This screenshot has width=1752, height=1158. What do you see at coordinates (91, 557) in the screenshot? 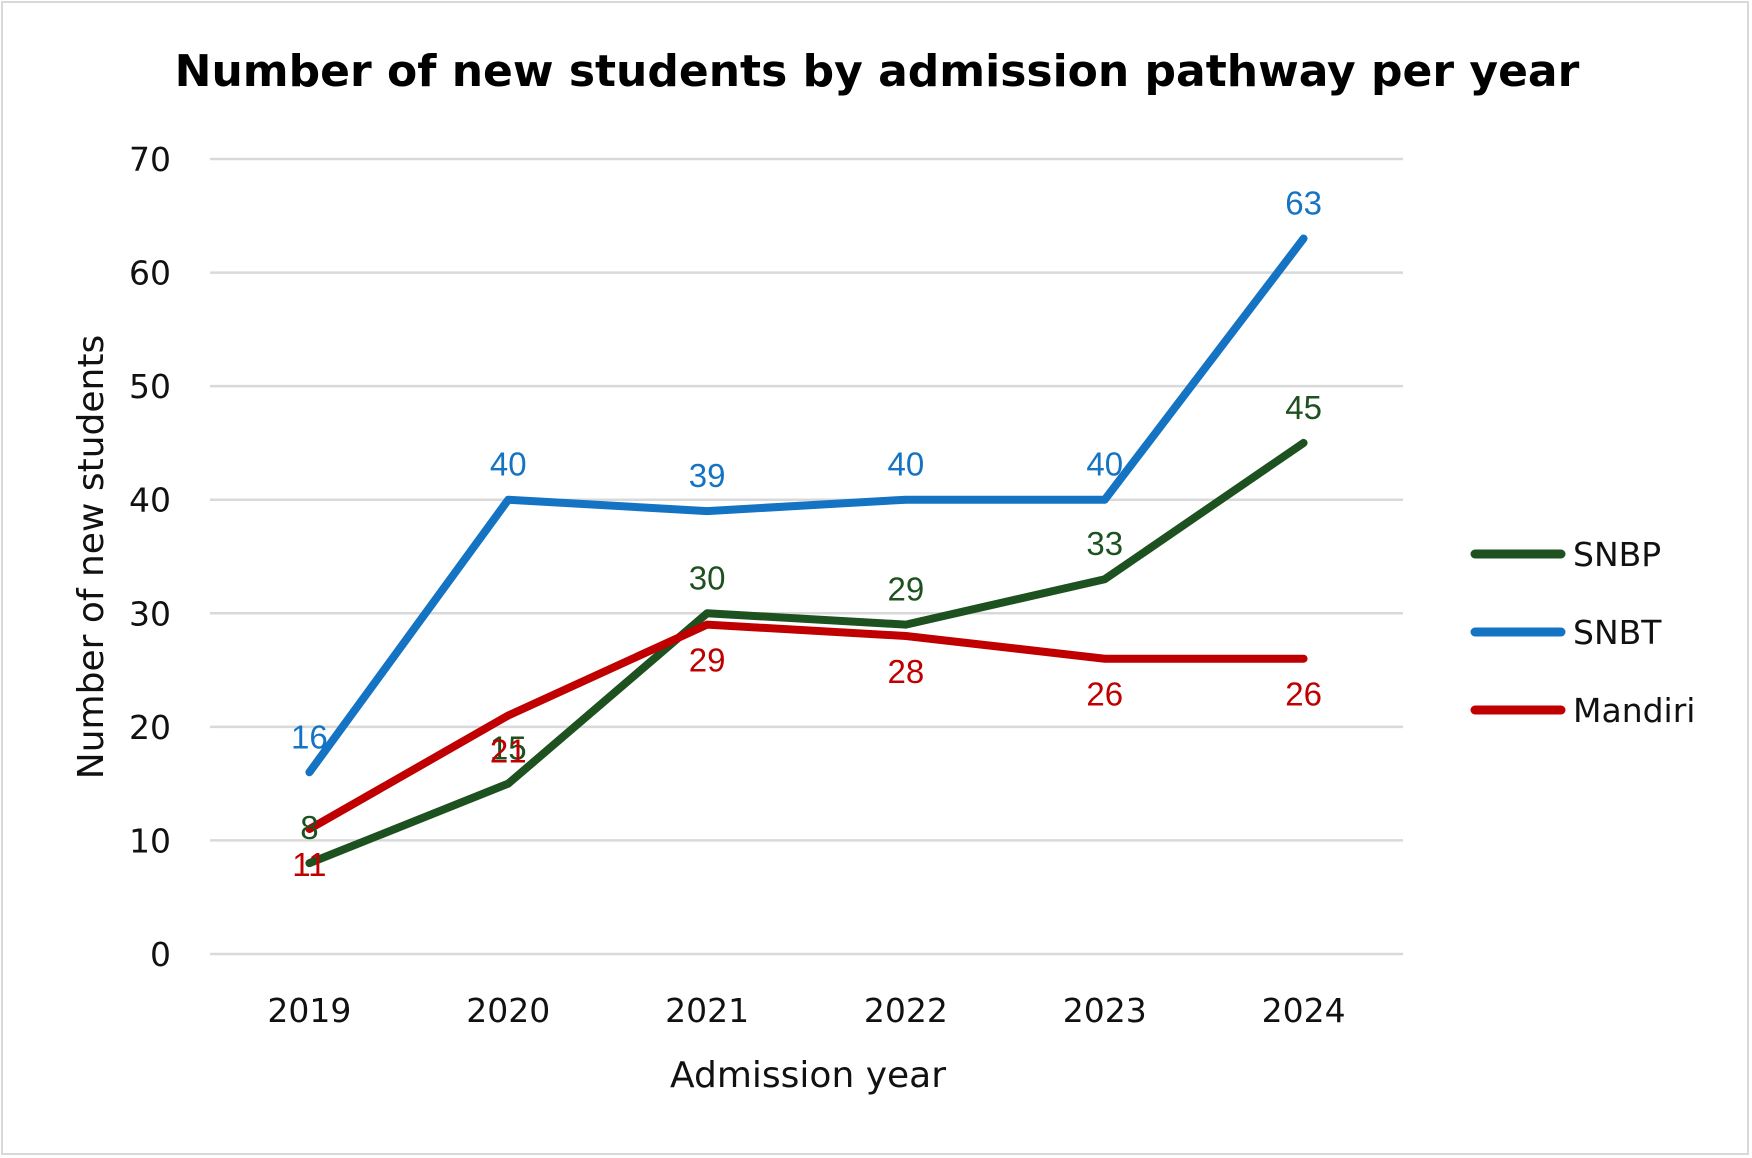
I see `y-axis-title: Number of new students` at bounding box center [91, 557].